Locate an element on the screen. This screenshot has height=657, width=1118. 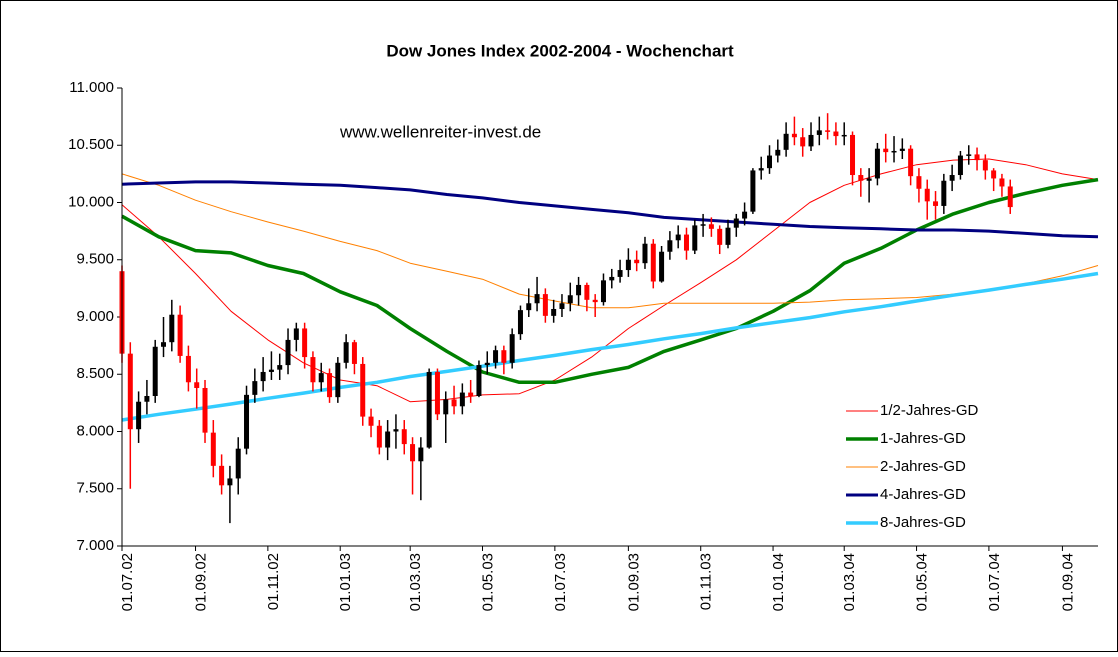
x-tick-label: 01.07.04 is located at coordinates (994, 582).